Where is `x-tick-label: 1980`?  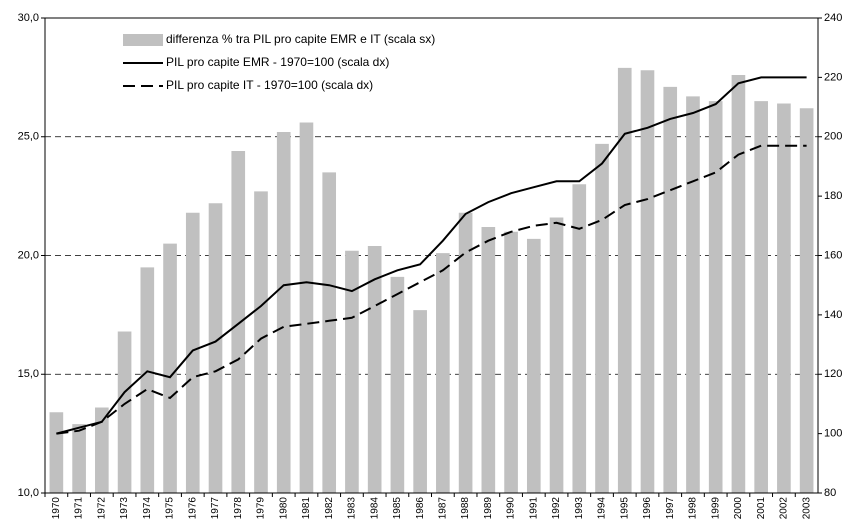 x-tick-label: 1980 is located at coordinates (283, 508).